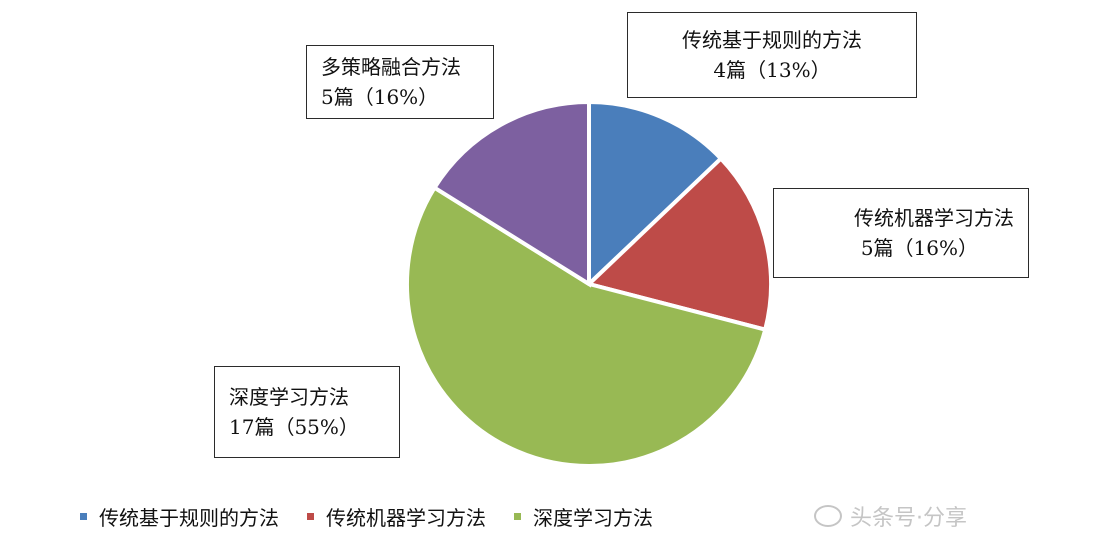 This screenshot has height=556, width=1094. What do you see at coordinates (511, 193) in the screenshot?
I see `pie-slice-multi-strategy` at bounding box center [511, 193].